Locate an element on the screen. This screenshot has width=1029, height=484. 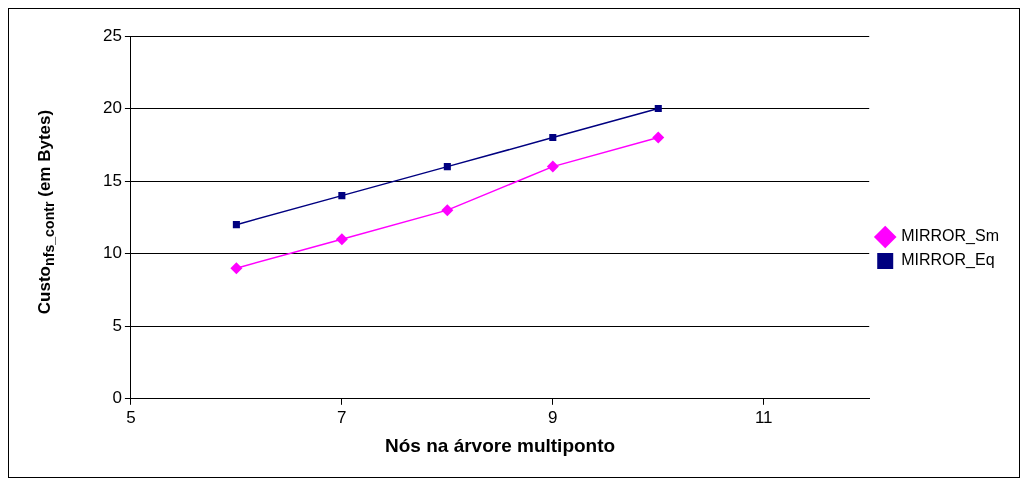
x-tick-label: 9 is located at coordinates (553, 417).